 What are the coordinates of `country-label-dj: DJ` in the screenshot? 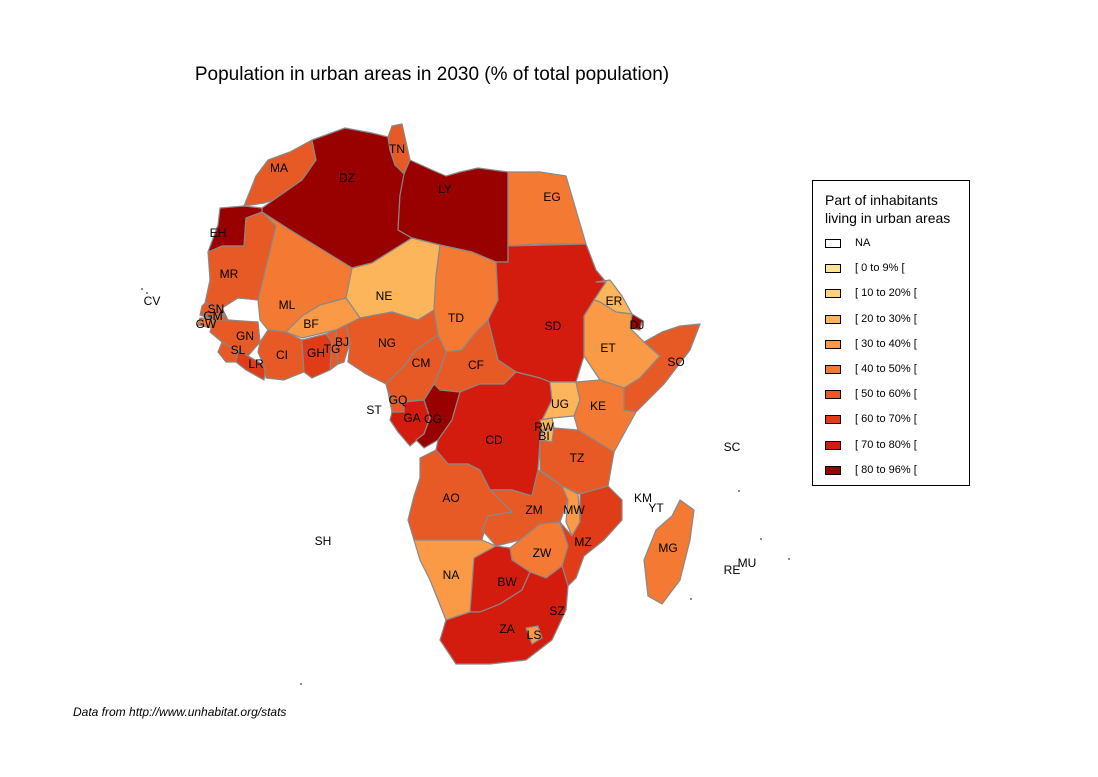 It's located at (637, 325).